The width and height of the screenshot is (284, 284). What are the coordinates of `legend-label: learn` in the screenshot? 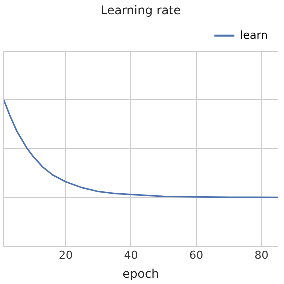 It's located at (254, 35).